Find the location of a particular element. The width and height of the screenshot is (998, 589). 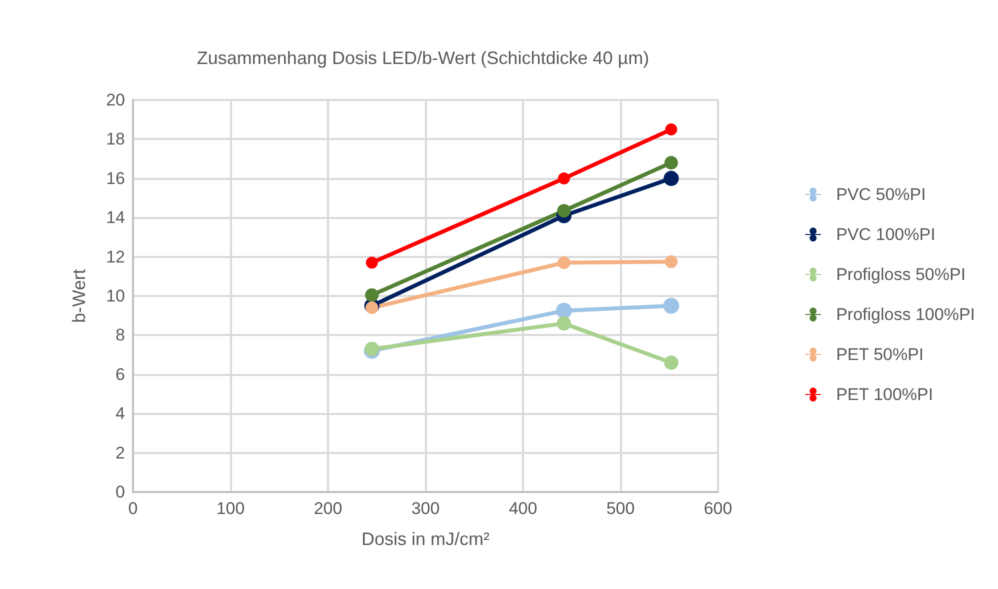

x-axis-title: Dosis in mJ/cm² is located at coordinates (425, 539).